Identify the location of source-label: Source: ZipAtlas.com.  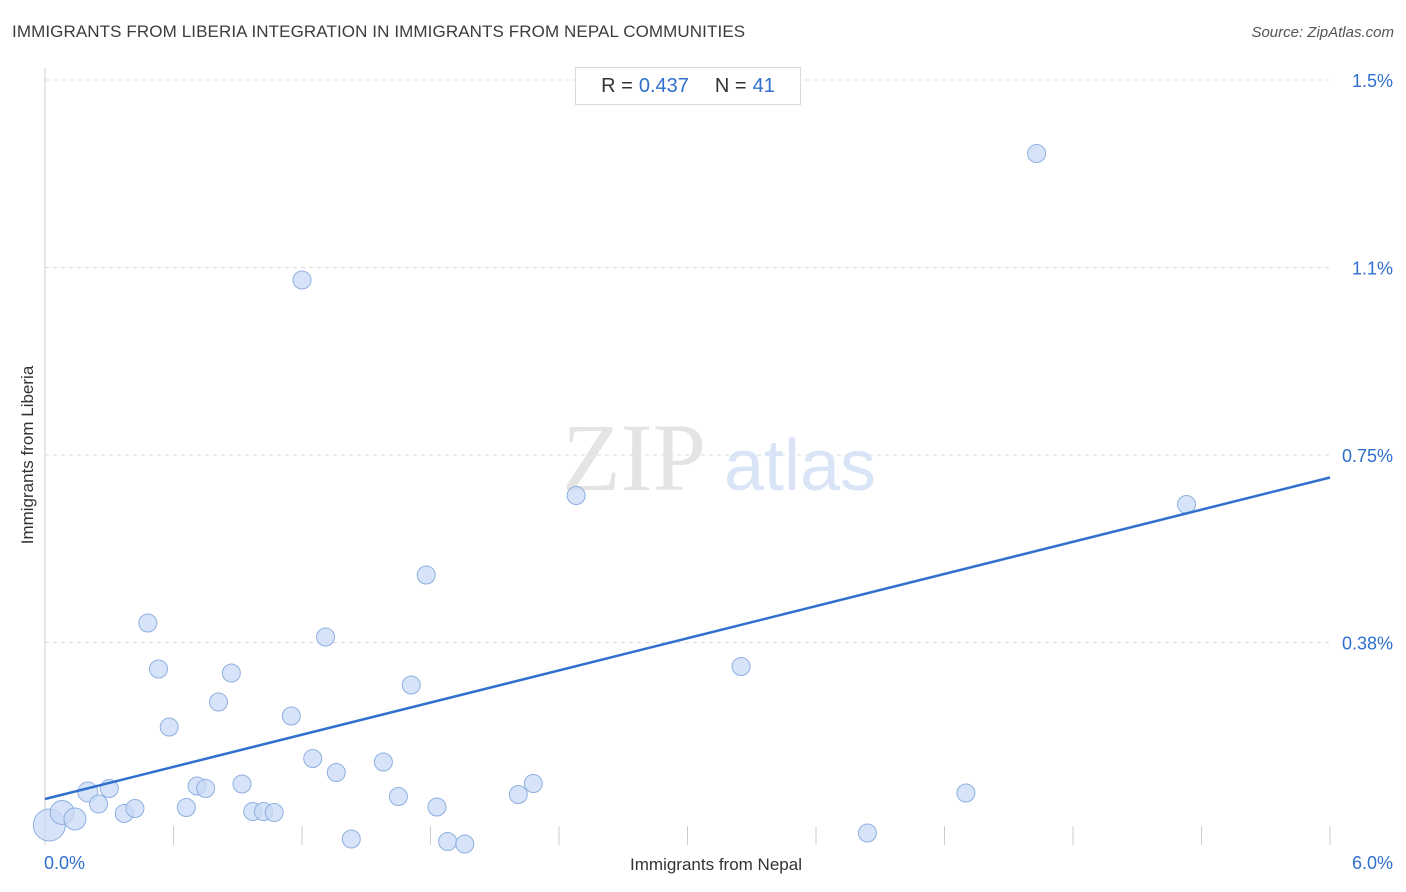
(1322, 32).